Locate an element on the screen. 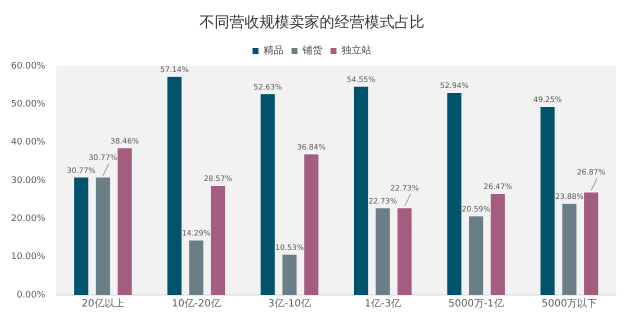 This screenshot has height=321, width=634. legend-label: 独立站 is located at coordinates (357, 50).